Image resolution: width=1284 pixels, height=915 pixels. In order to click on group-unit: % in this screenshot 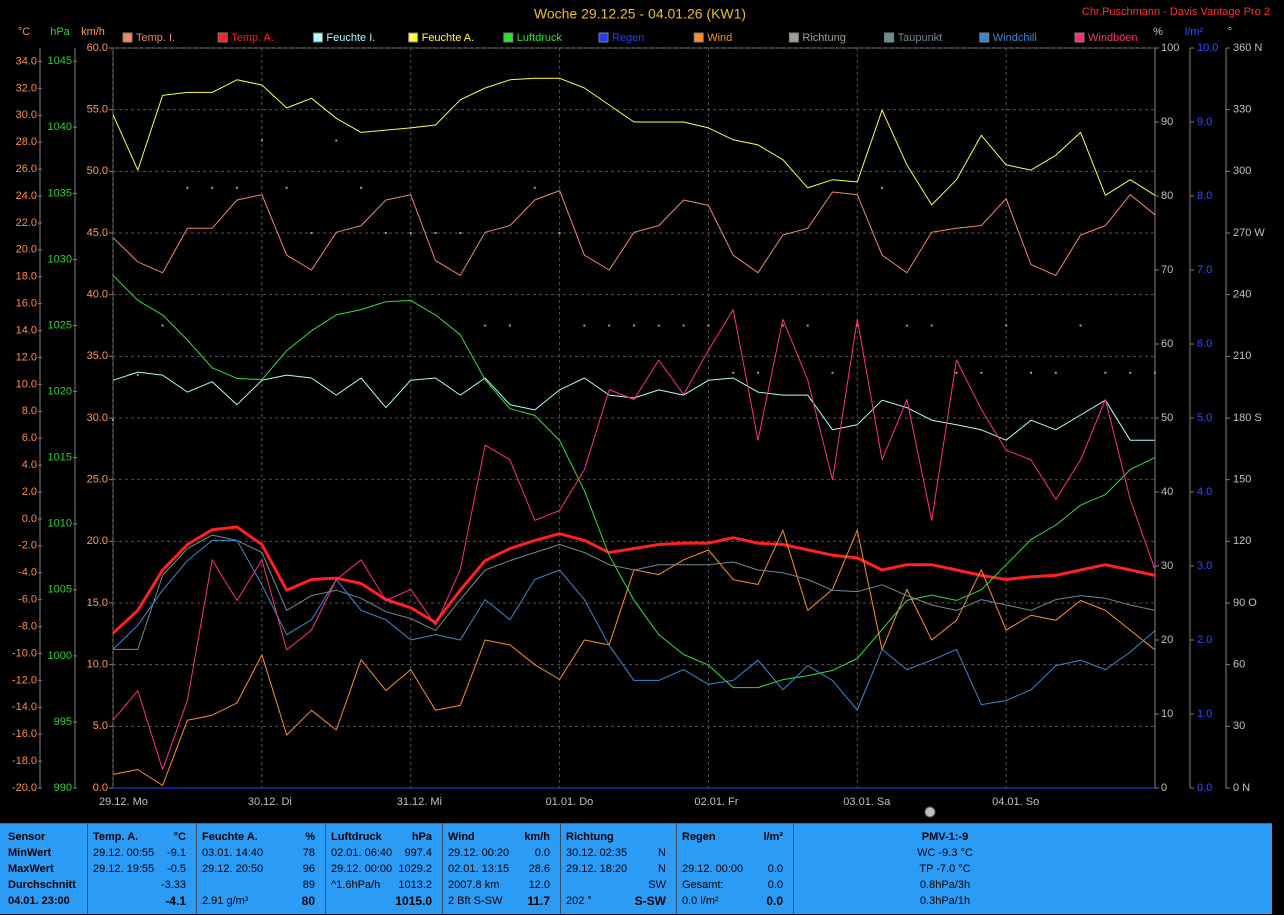, I will do `click(310, 837)`.